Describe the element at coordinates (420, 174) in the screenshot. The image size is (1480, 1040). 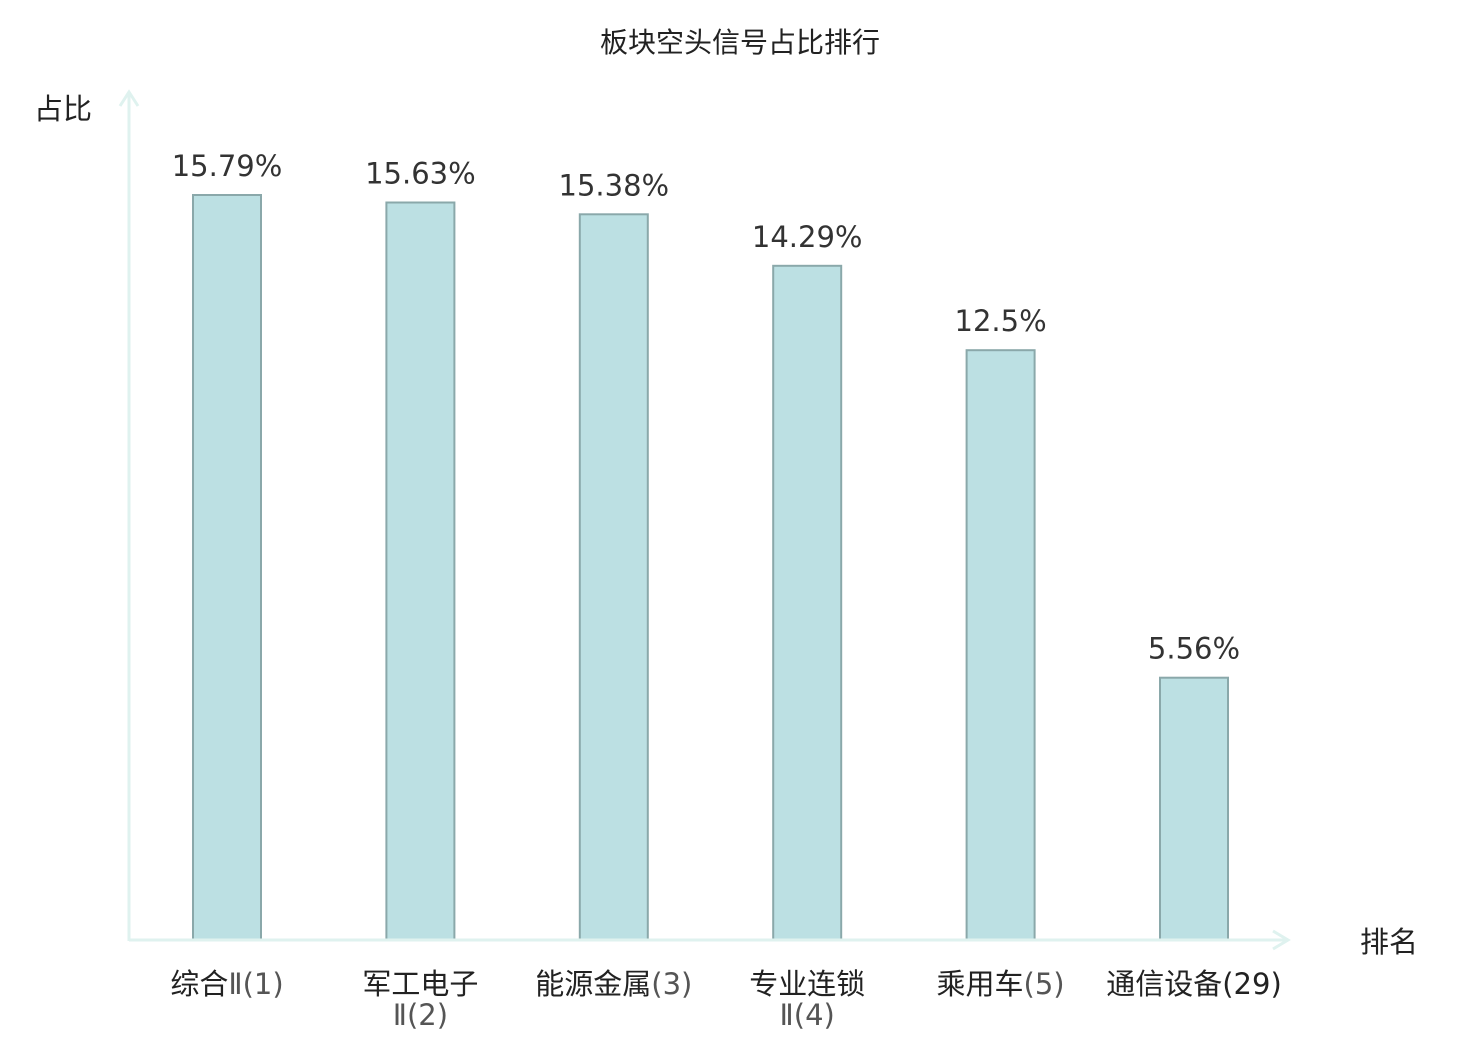
I see `value-label: 15.63%` at that location.